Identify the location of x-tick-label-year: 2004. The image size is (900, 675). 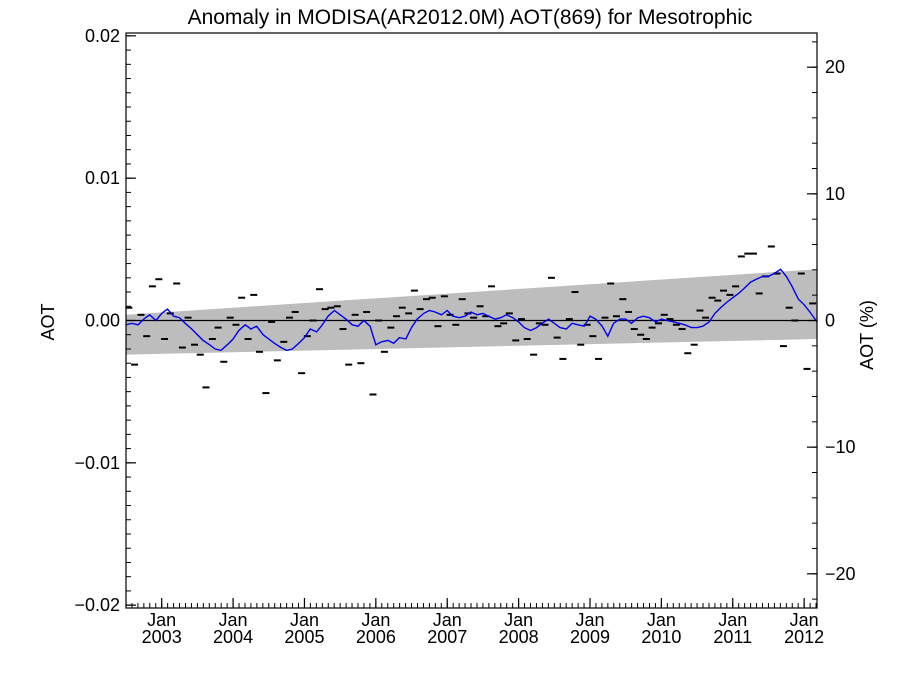
(233, 637).